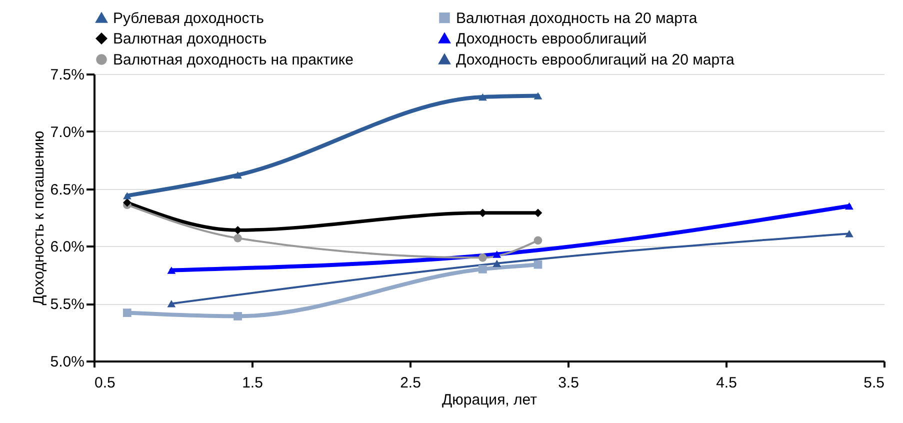  What do you see at coordinates (190, 39) in the screenshot?
I see `legend-label: Валютная доходность` at bounding box center [190, 39].